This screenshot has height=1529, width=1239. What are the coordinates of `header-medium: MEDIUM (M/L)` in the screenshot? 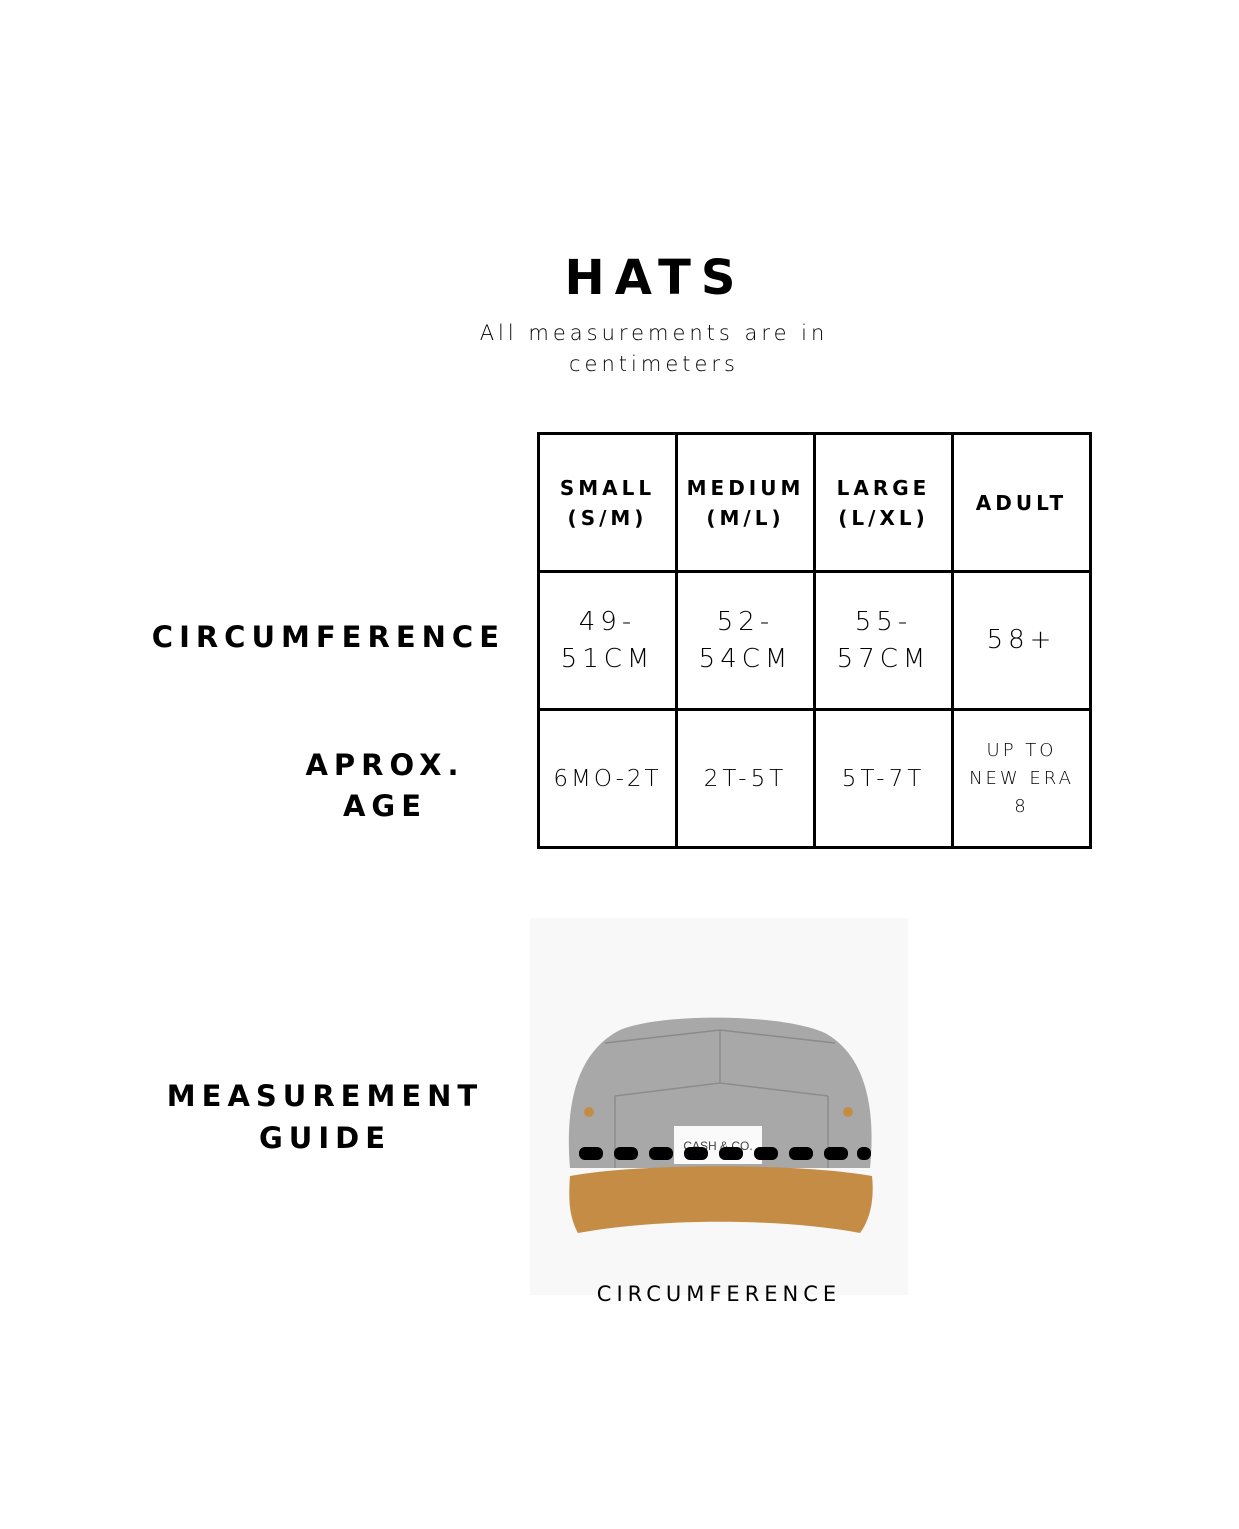 It's located at (745, 502).